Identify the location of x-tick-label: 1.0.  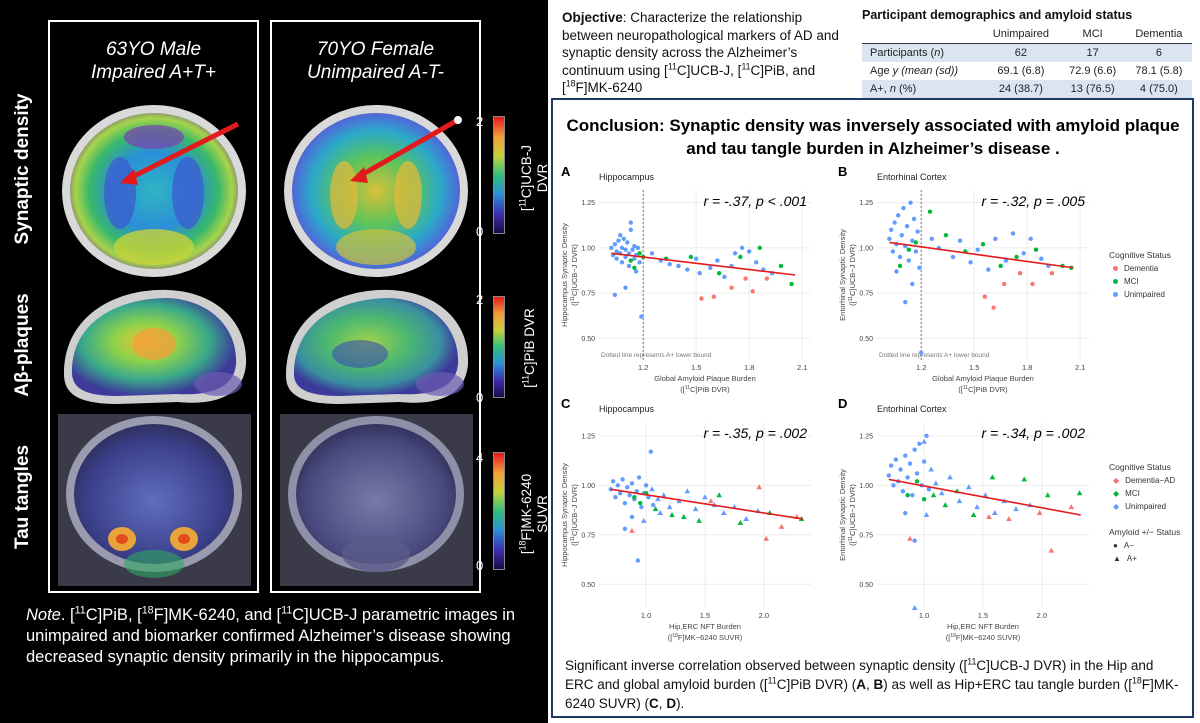
(646, 615).